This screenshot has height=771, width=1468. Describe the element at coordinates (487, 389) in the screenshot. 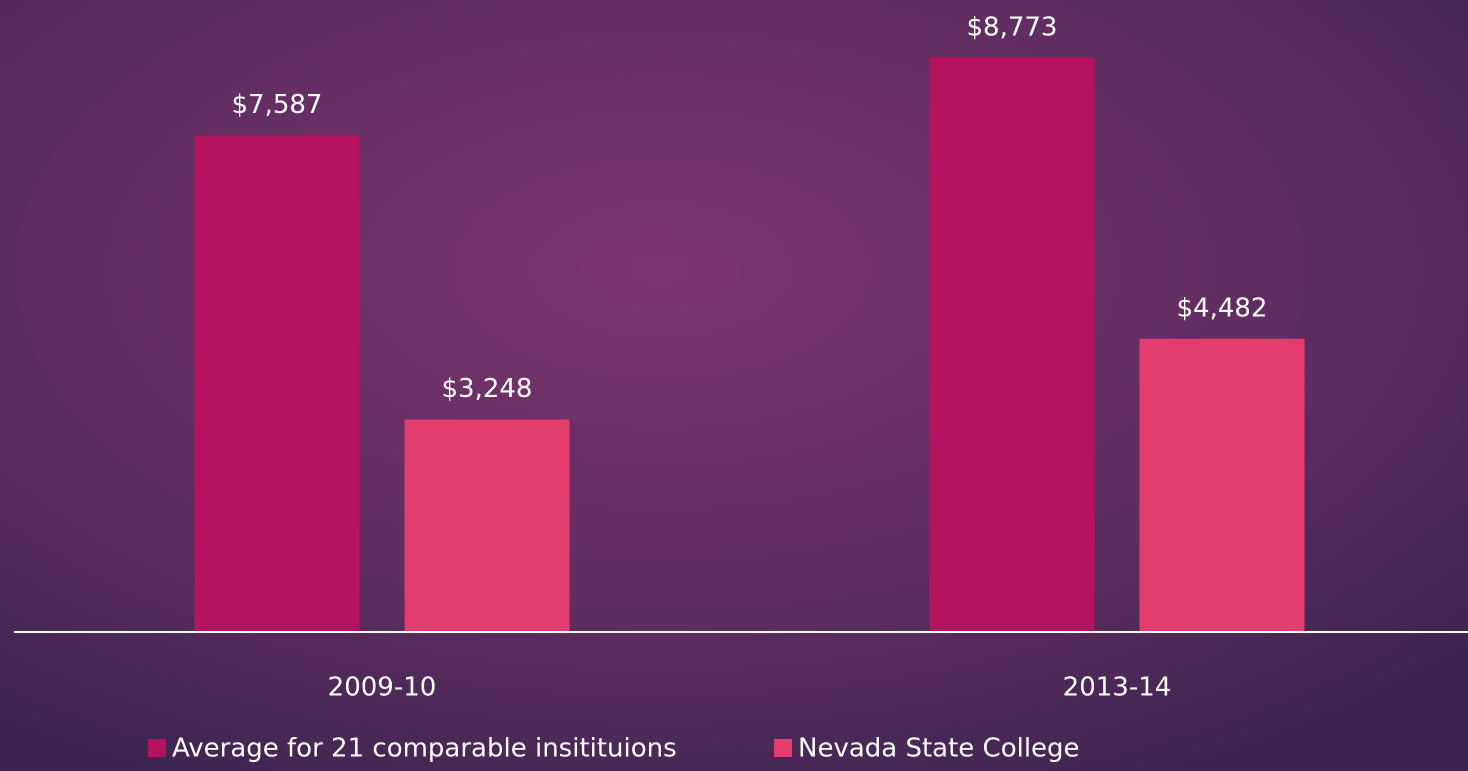

I see `data-label: $3,248` at that location.